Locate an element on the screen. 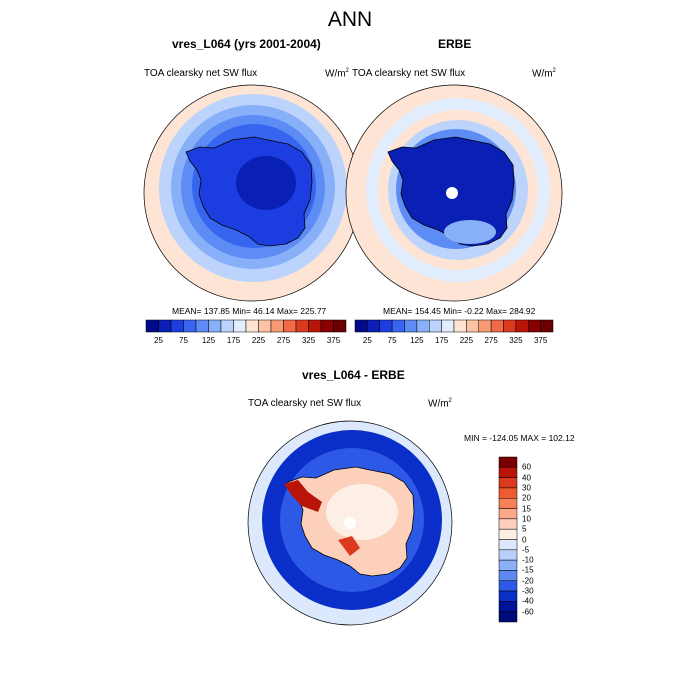 The width and height of the screenshot is (700, 700). model-panel-title: vres_L064 (yrs 2001-2004) is located at coordinates (246, 44).